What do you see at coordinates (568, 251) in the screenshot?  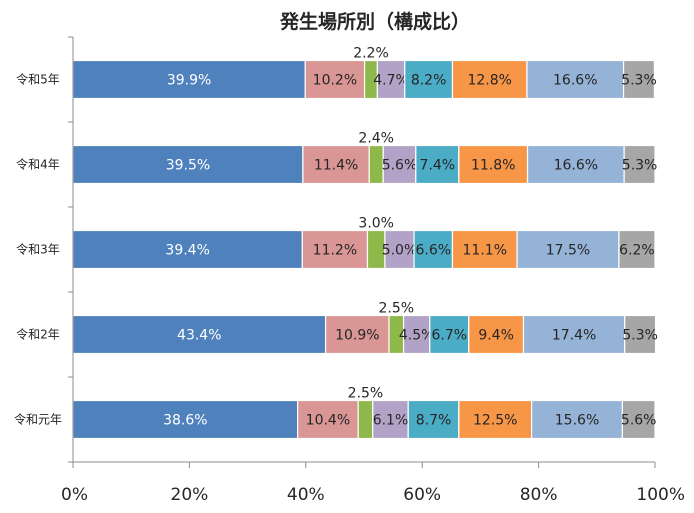 I see `data-label: 17.5%` at bounding box center [568, 251].